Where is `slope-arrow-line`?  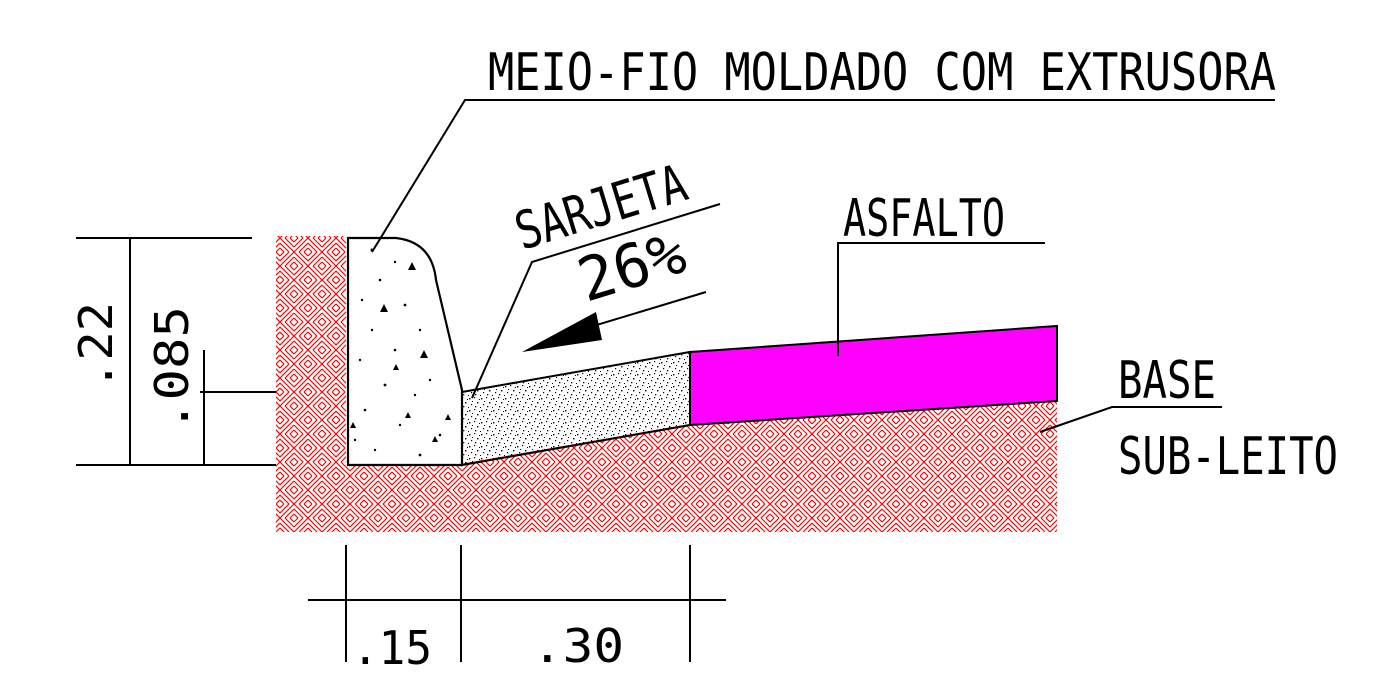 slope-arrow-line is located at coordinates (643, 311).